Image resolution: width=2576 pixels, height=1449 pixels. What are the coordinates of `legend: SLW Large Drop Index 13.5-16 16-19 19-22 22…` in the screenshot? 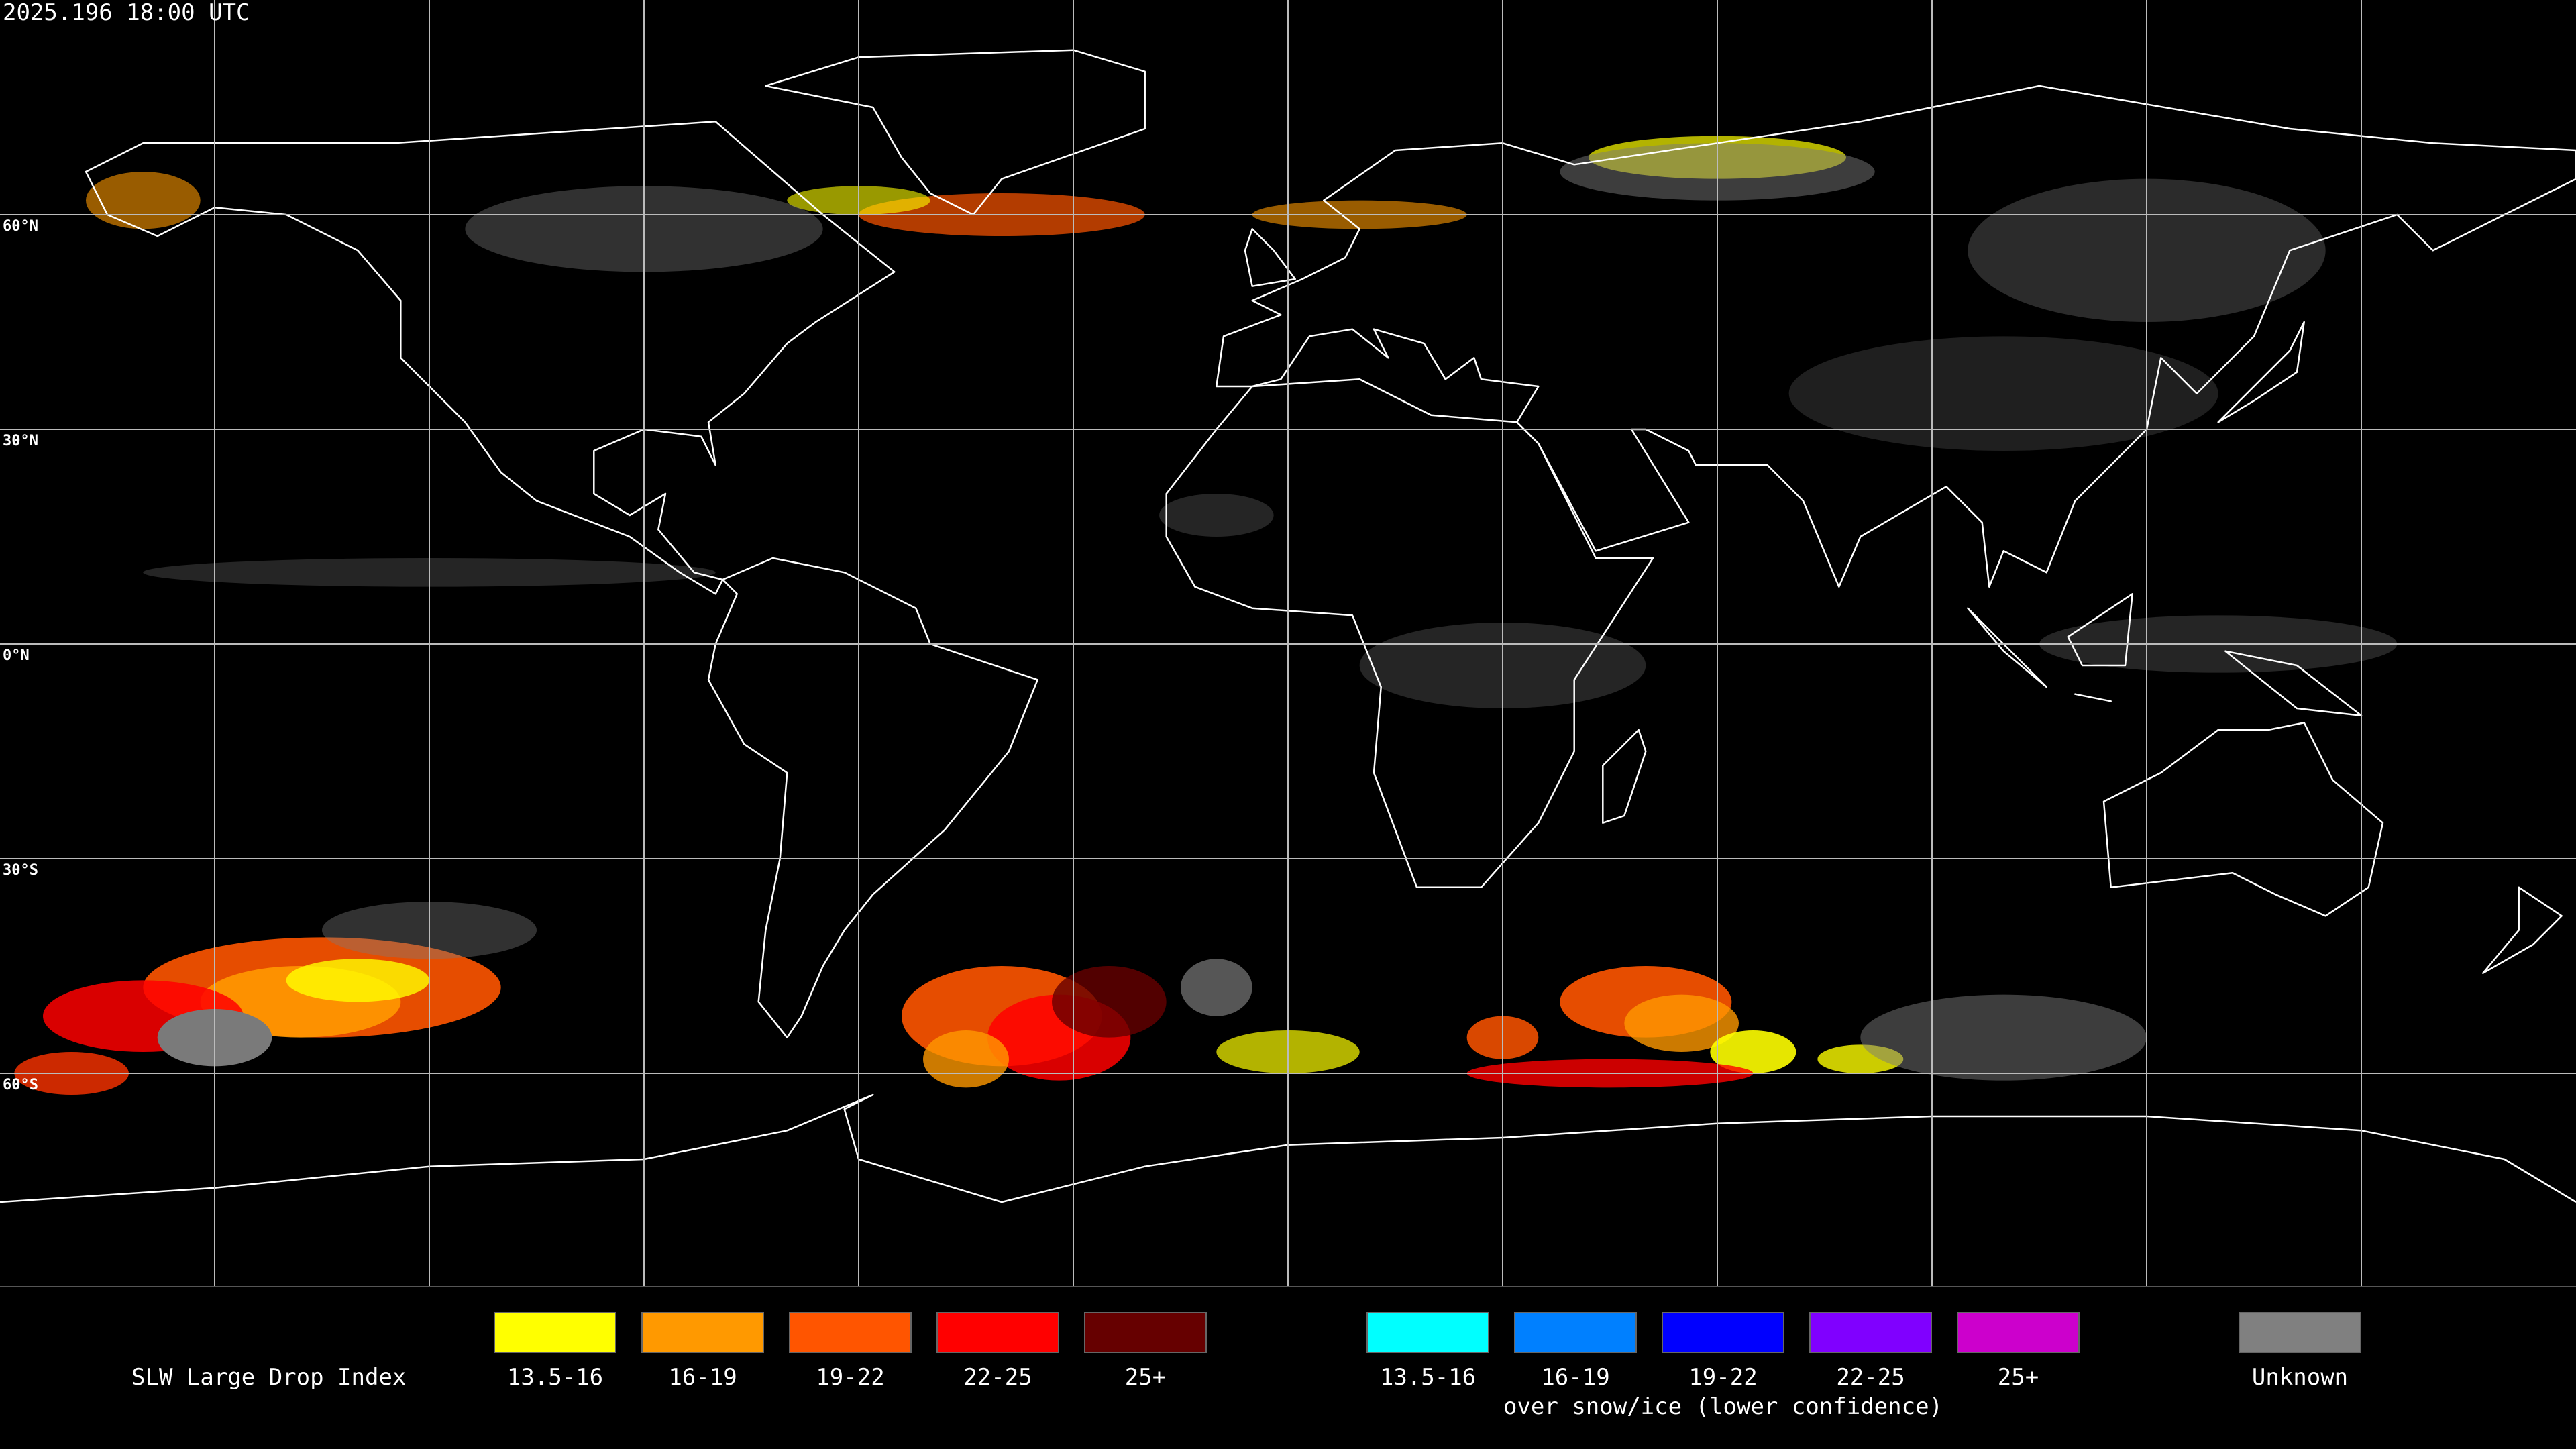 It's located at (1246, 1366).